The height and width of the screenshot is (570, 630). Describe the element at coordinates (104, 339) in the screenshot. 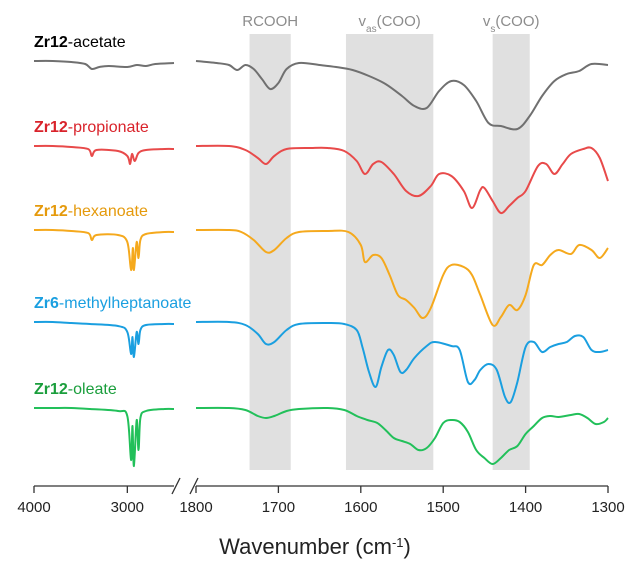

I see `series-3-low` at that location.